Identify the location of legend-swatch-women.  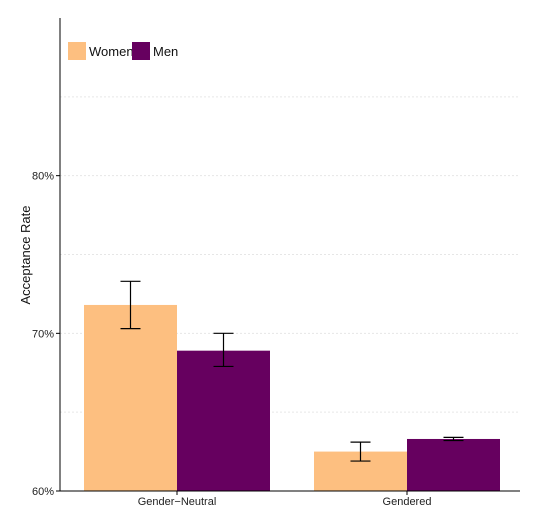
(77, 51).